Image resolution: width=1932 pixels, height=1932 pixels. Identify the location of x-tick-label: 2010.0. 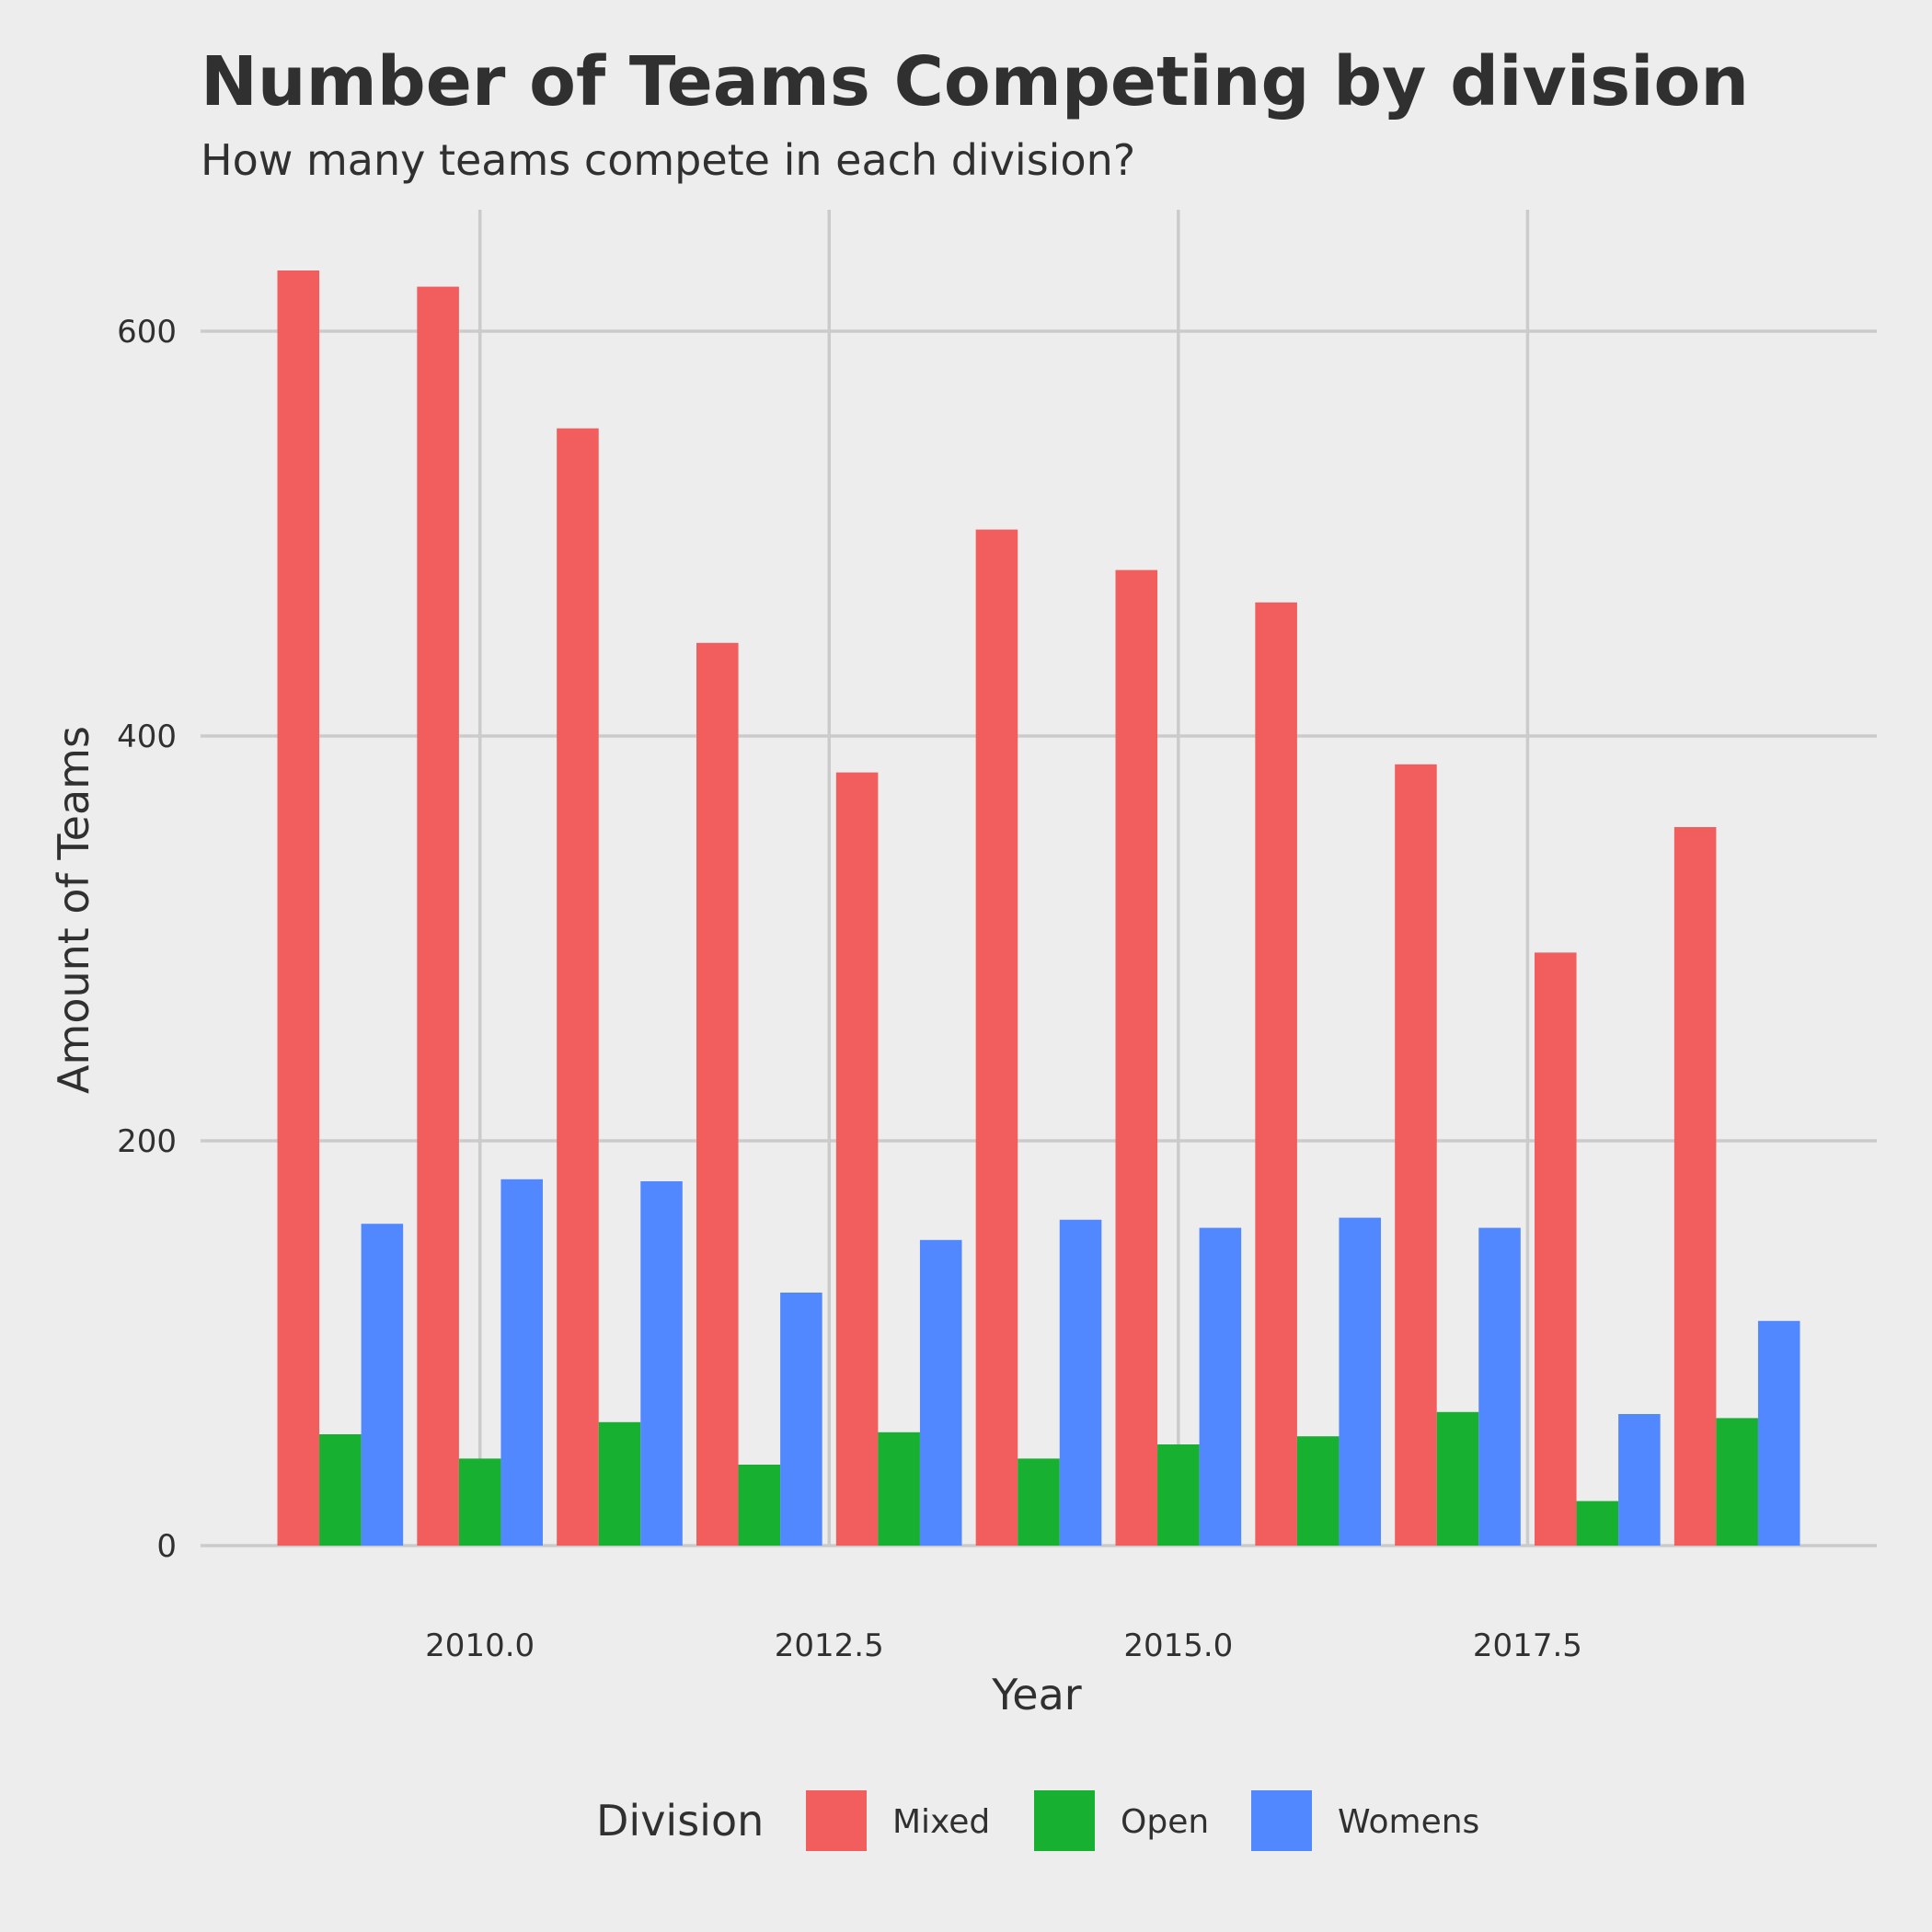
(480, 1645).